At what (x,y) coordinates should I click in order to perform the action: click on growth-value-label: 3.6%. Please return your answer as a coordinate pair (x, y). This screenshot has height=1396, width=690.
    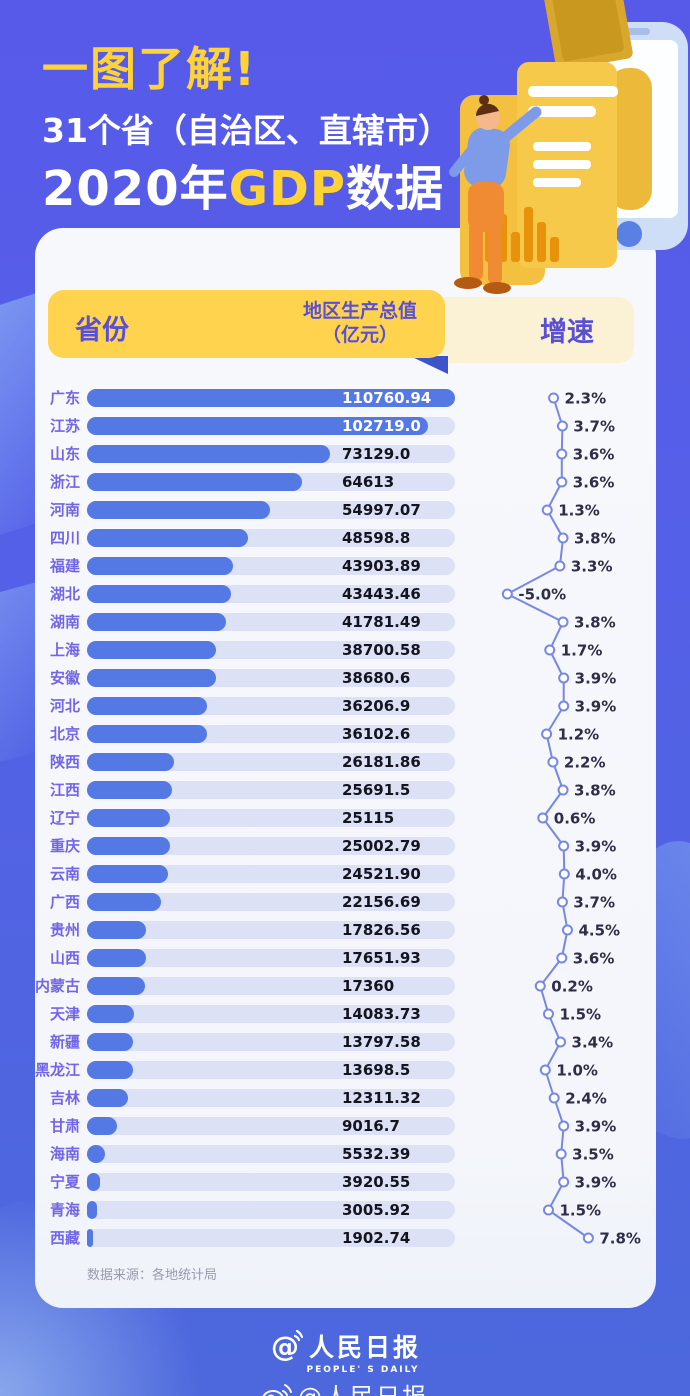
    Looking at the image, I should click on (594, 483).